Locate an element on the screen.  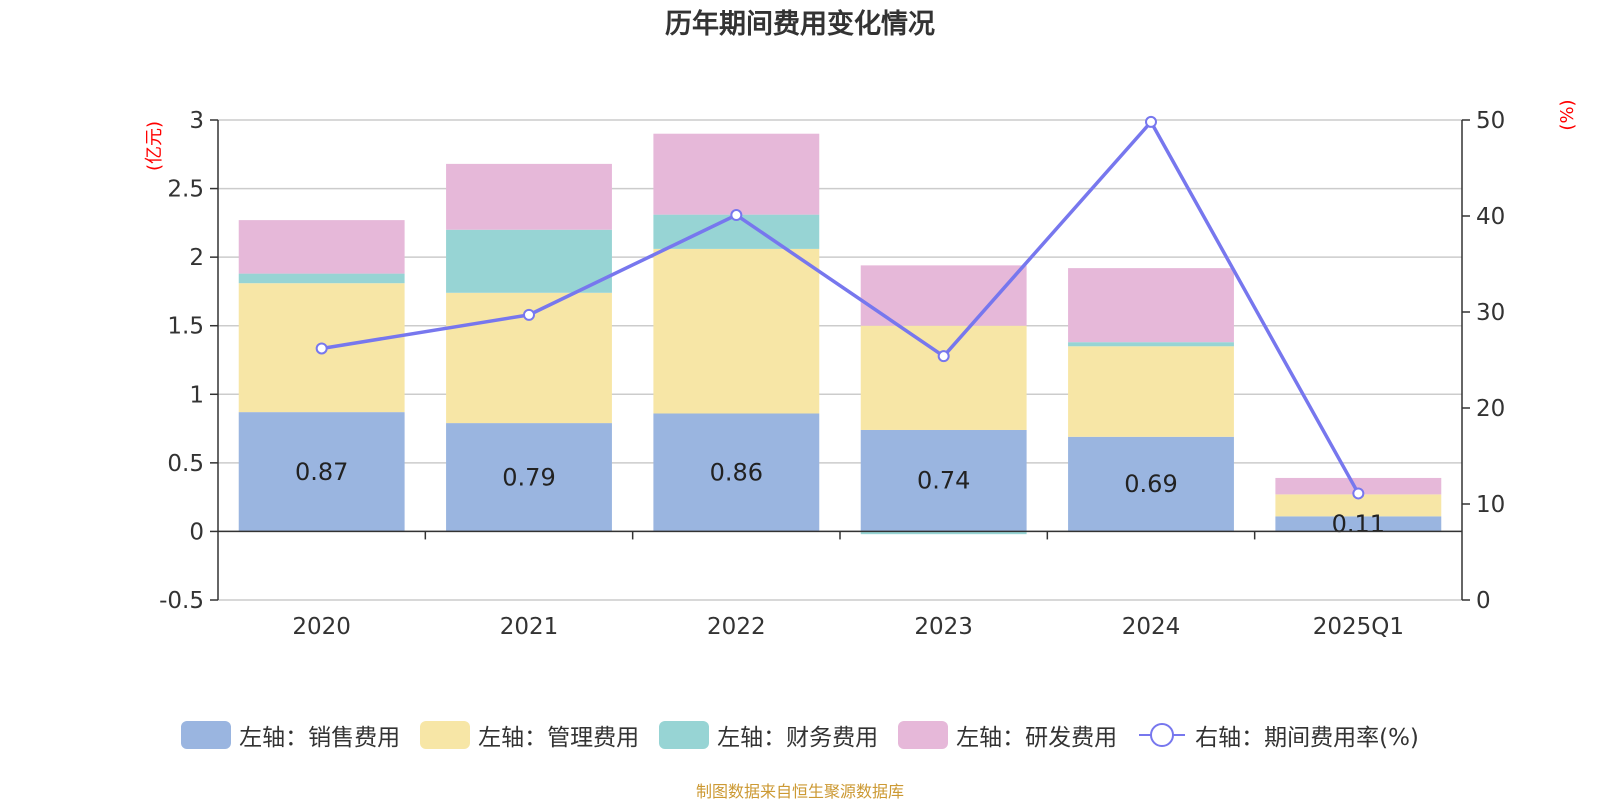
right-axis-tick-label: 20 is located at coordinates (1490, 409).